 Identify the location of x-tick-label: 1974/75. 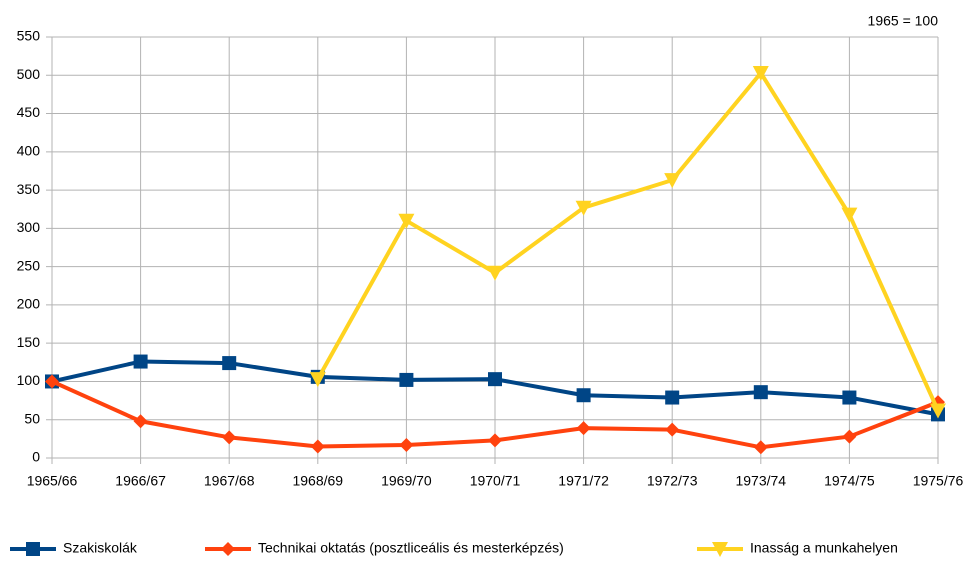
(849, 481).